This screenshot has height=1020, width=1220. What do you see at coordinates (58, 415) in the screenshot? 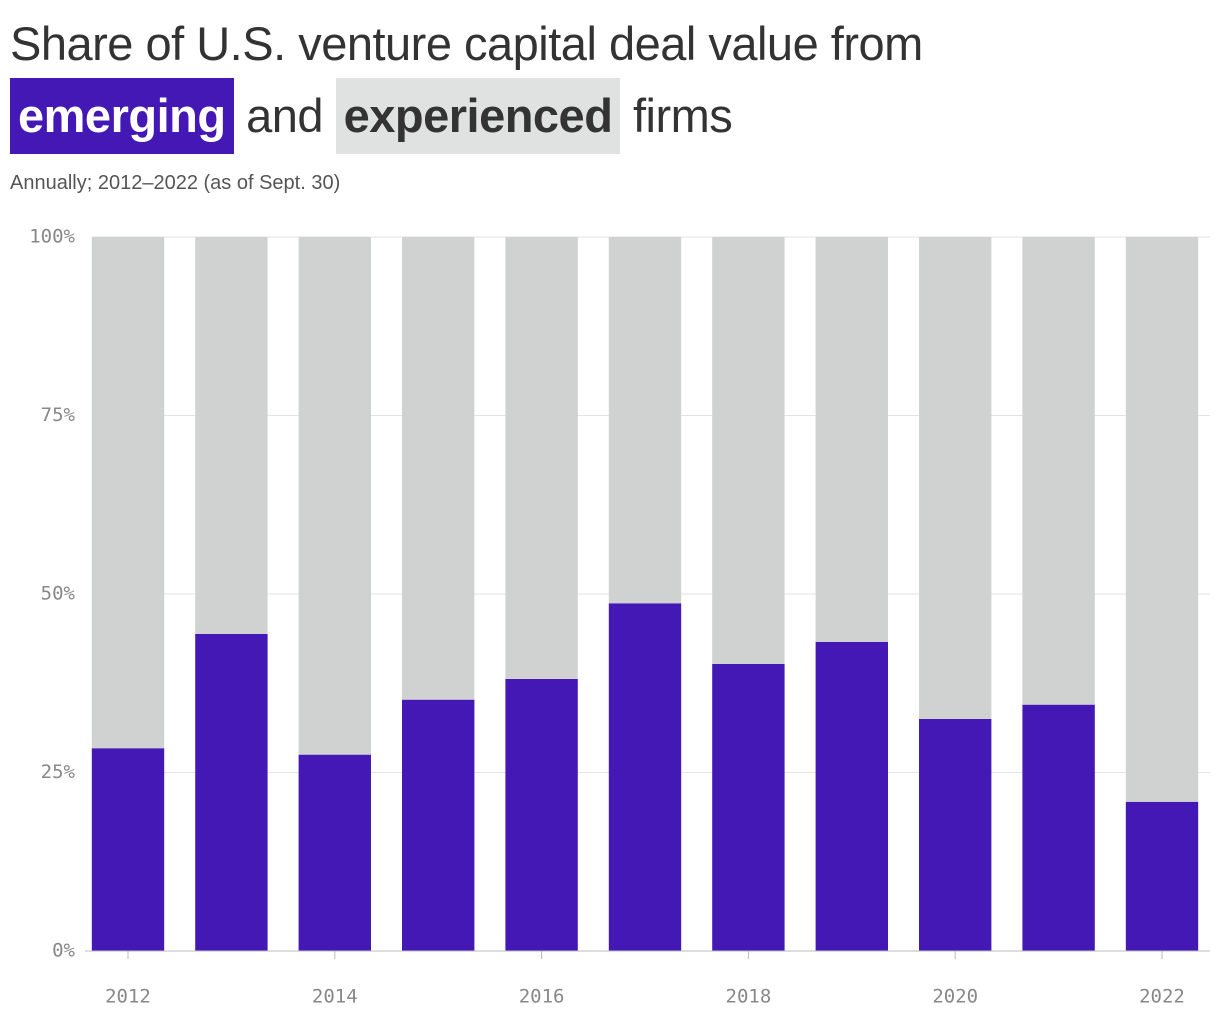
I see `y-tick-label: 75%` at bounding box center [58, 415].